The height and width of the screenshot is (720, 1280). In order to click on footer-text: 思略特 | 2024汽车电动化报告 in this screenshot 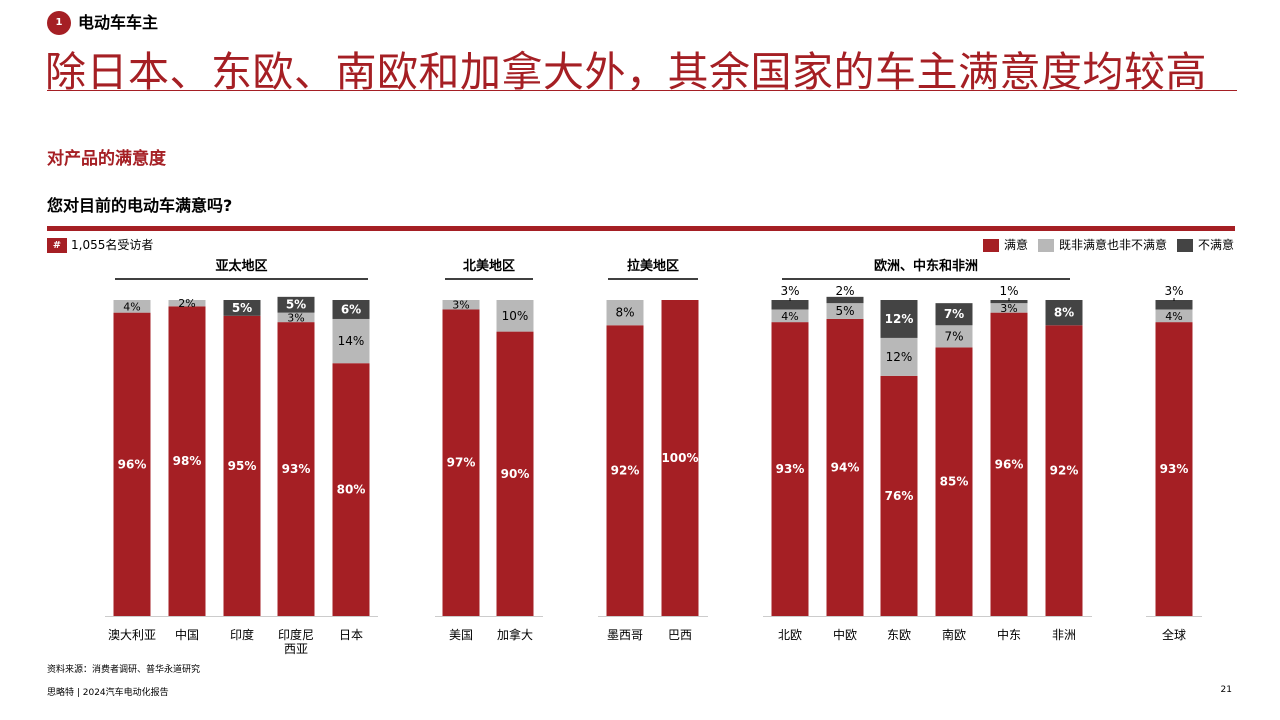, I will do `click(108, 693)`.